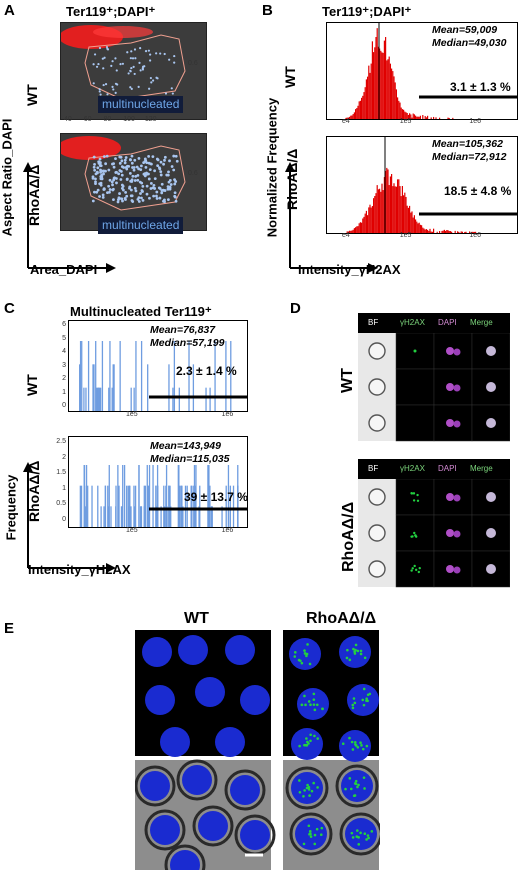 The width and height of the screenshot is (520, 870). Describe the element at coordinates (331, 217) in the screenshot. I see `panel-b-axis-arrows` at that location.